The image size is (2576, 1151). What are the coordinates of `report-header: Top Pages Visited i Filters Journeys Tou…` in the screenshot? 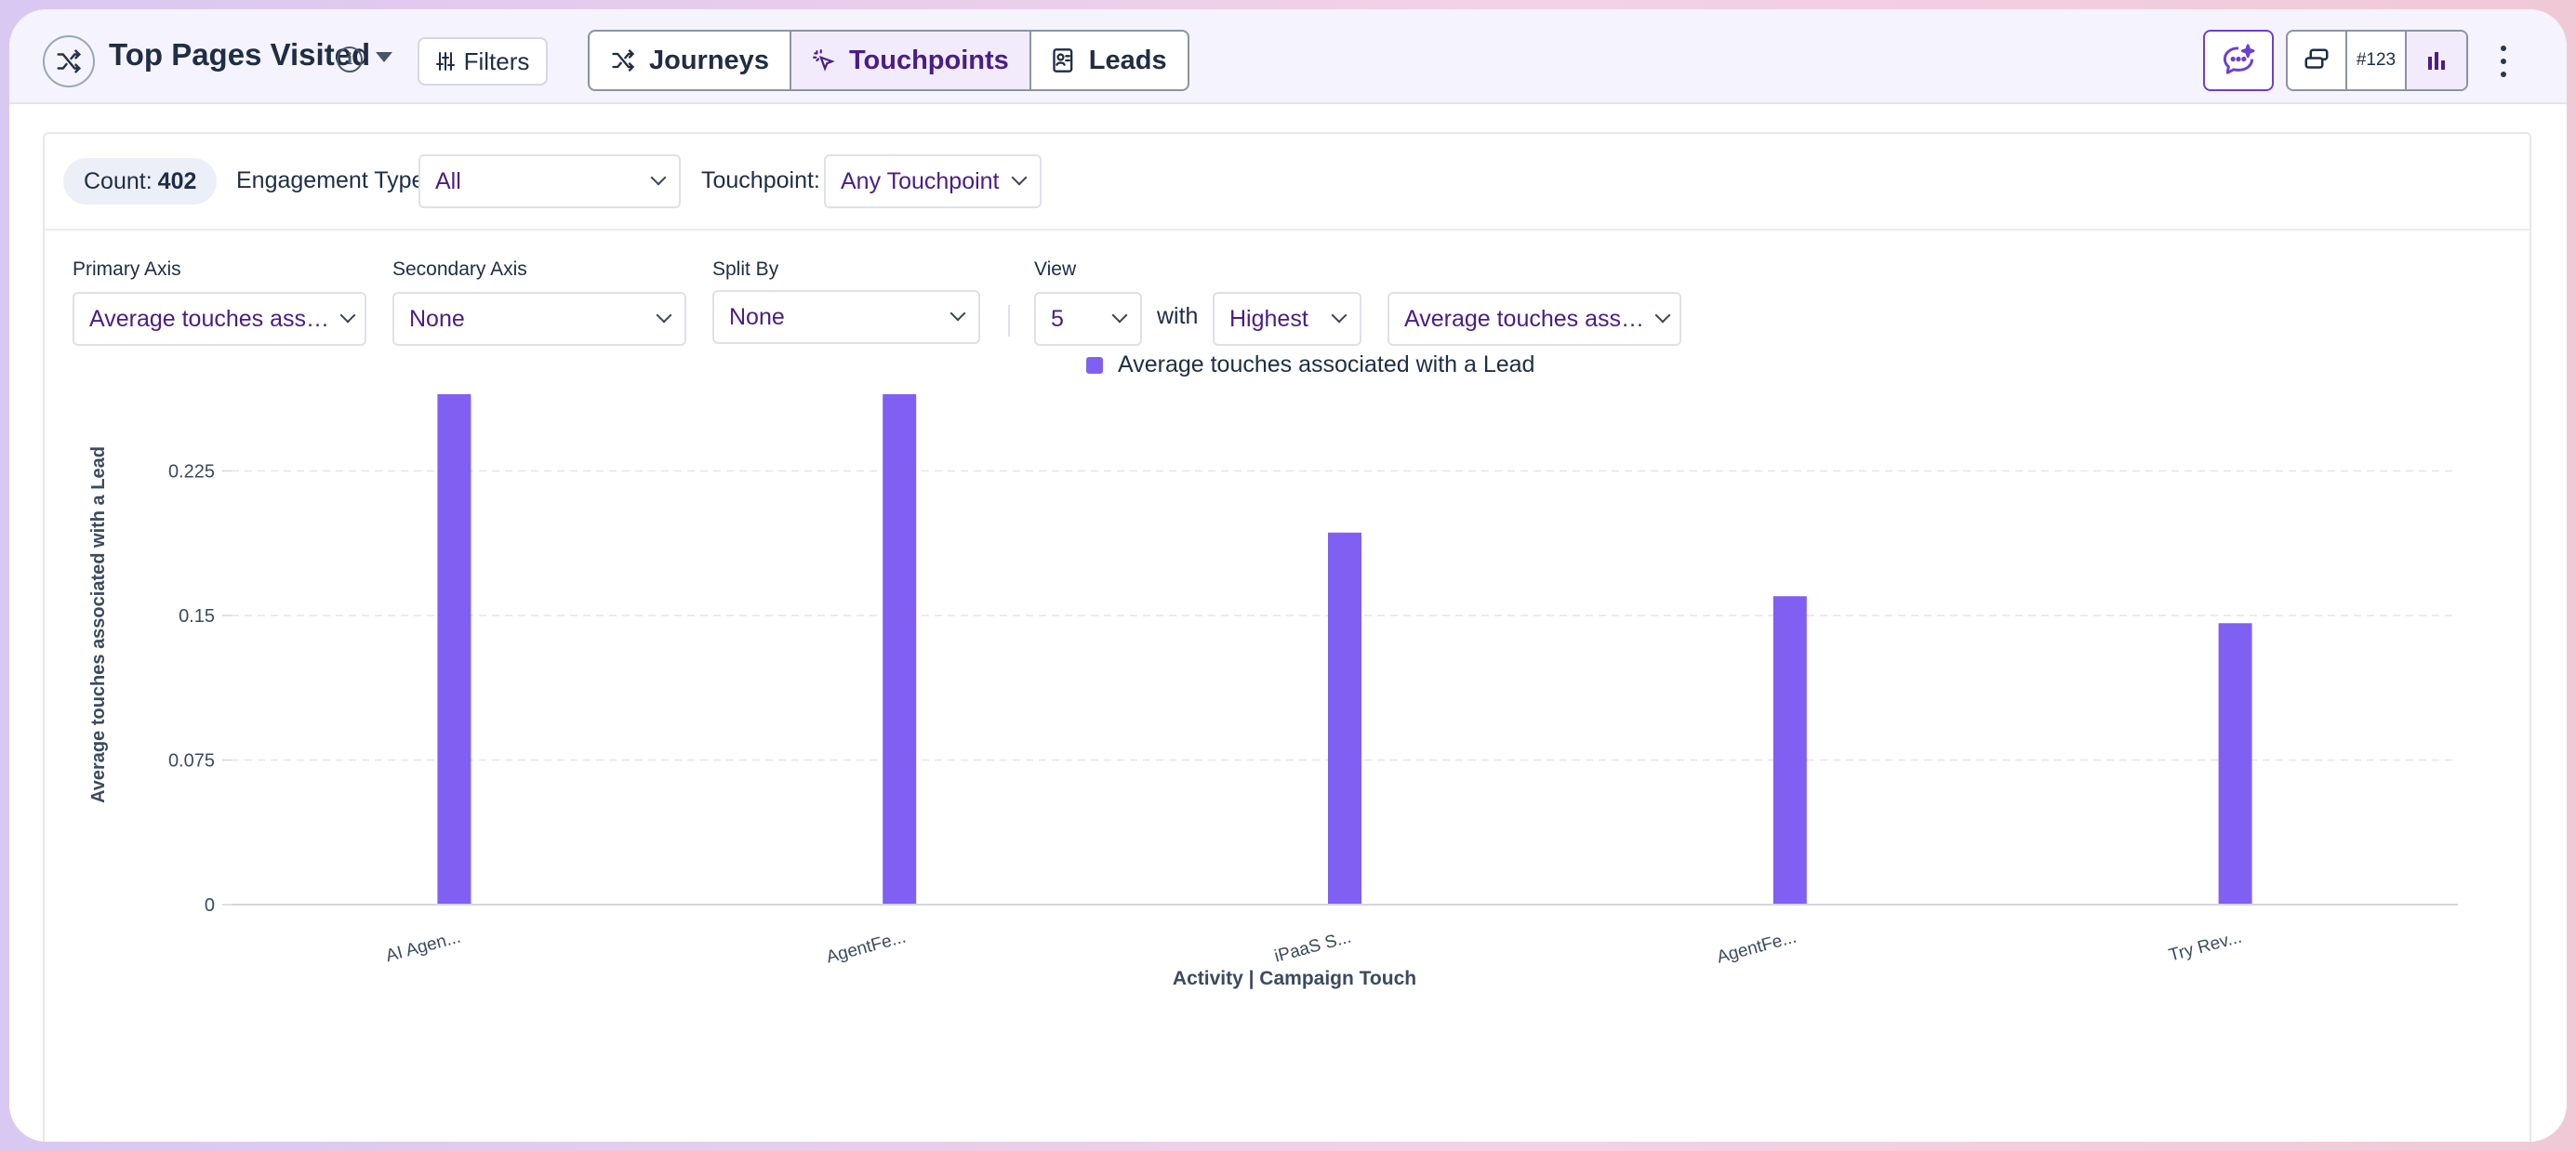 It's located at (1288, 56).